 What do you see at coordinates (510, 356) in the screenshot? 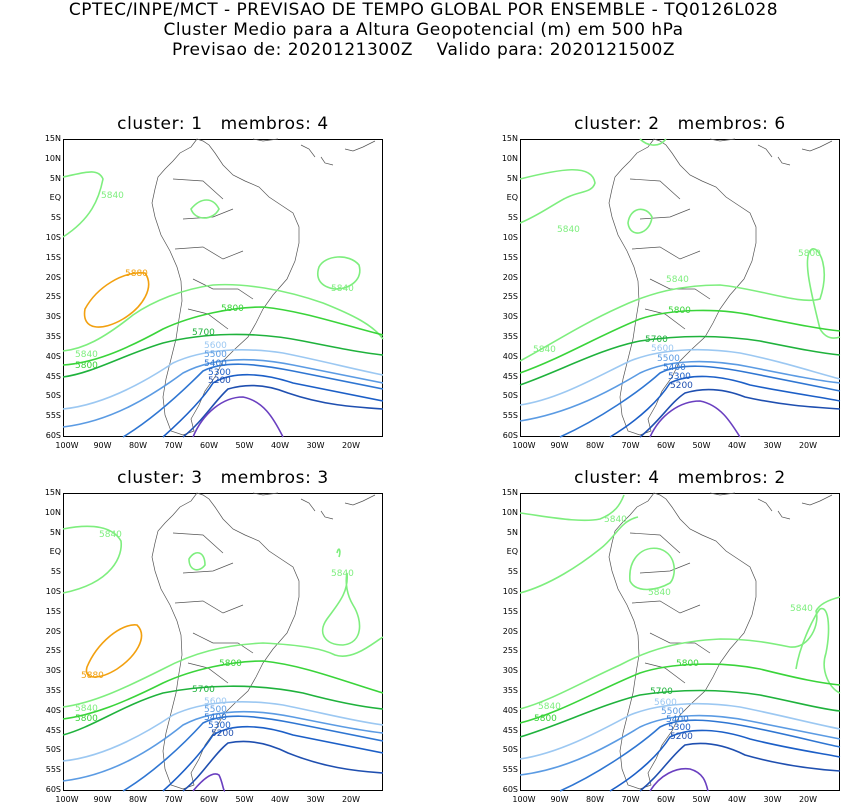
I see `lat-tick-label: 40S` at bounding box center [510, 356].